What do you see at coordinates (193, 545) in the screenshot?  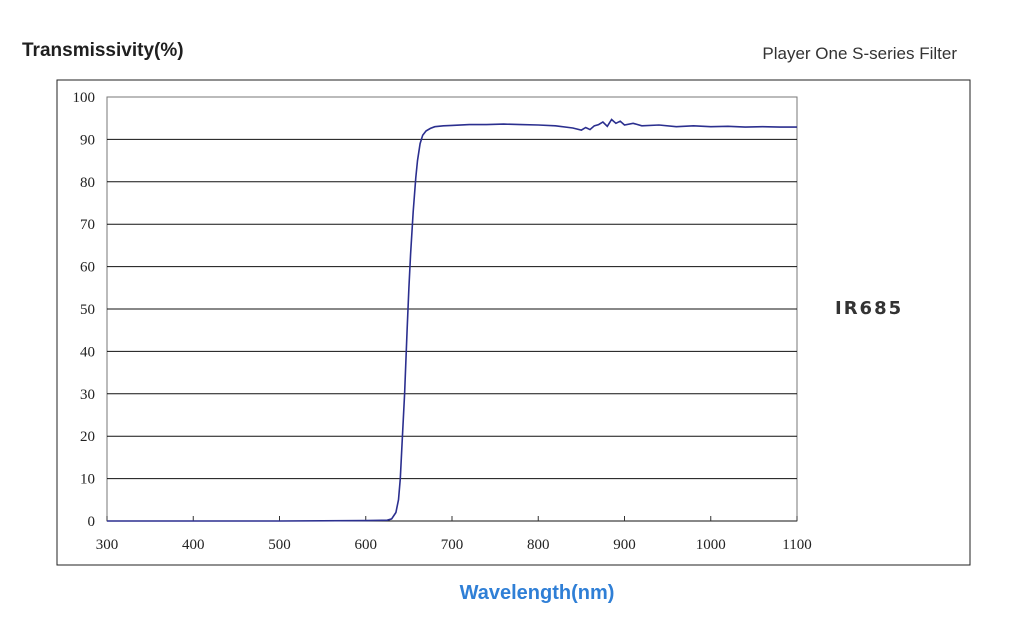 I see `x-tick-label: 400` at bounding box center [193, 545].